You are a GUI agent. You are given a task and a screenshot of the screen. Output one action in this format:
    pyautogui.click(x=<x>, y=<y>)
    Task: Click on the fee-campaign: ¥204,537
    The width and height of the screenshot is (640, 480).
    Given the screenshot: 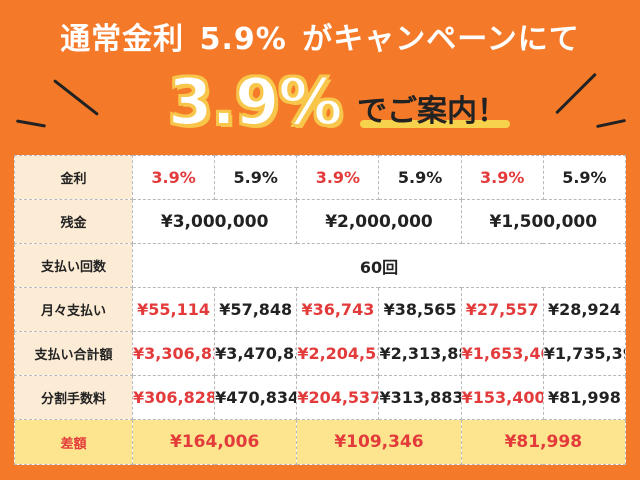 What is the action you would take?
    pyautogui.click(x=338, y=397)
    